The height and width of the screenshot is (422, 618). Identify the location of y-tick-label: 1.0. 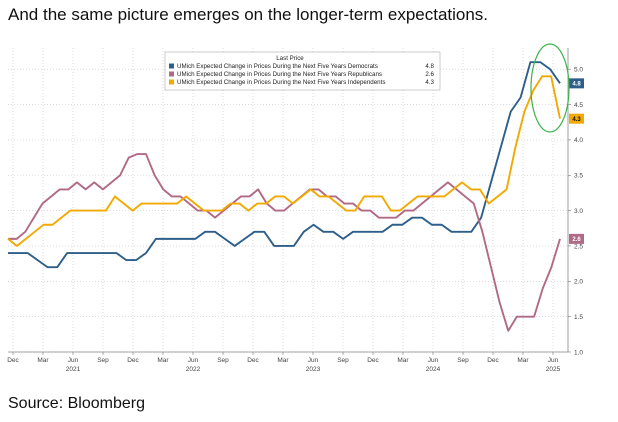
(578, 352).